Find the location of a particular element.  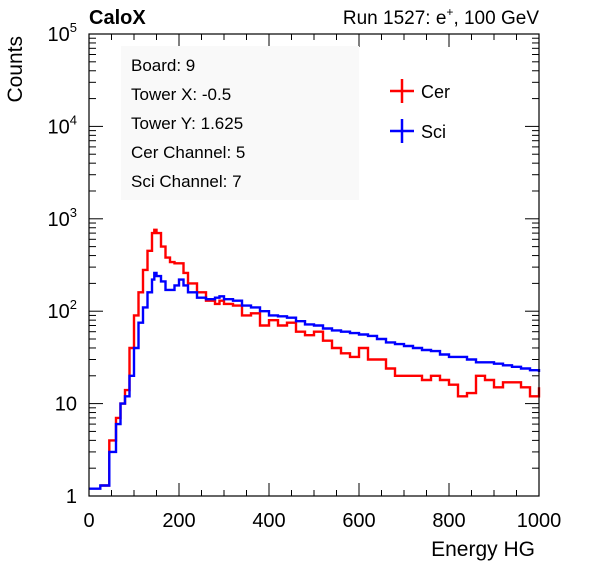

x-tick-label: 200 is located at coordinates (178, 521).